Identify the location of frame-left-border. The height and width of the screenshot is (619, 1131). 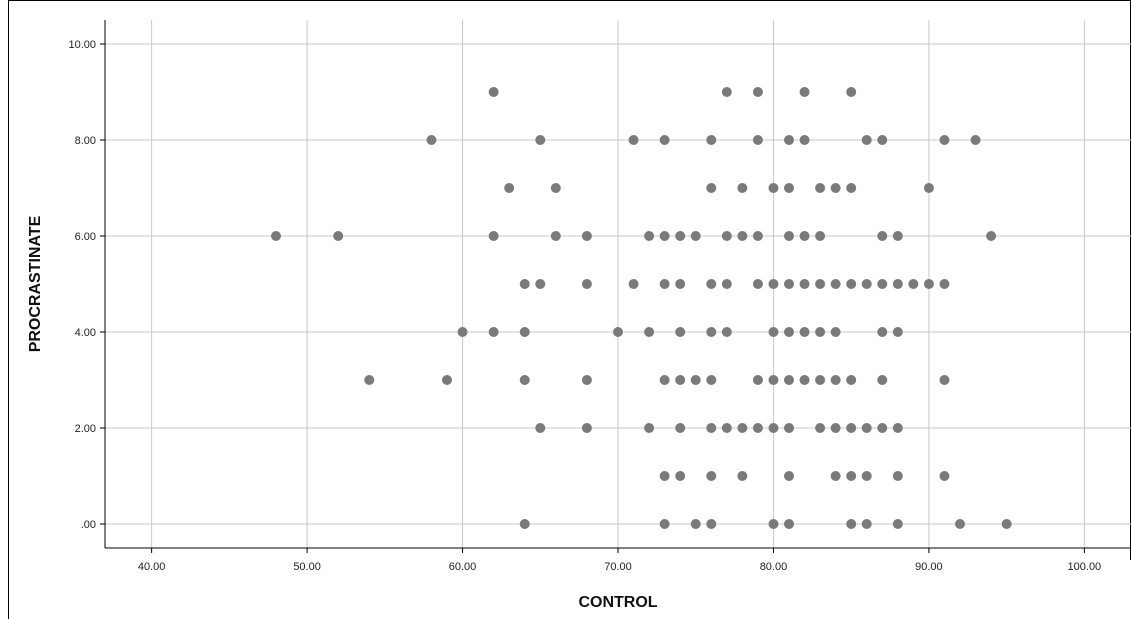
(8, 309).